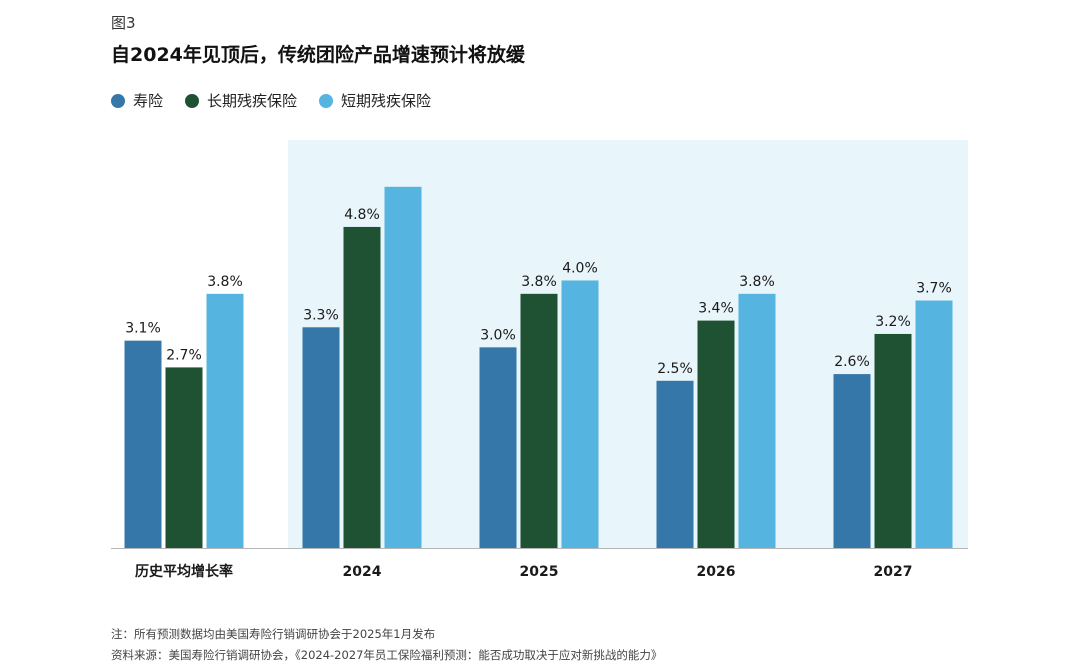 Image resolution: width=1080 pixels, height=669 pixels. I want to click on data-label-0-2: 3.0%, so click(498, 335).